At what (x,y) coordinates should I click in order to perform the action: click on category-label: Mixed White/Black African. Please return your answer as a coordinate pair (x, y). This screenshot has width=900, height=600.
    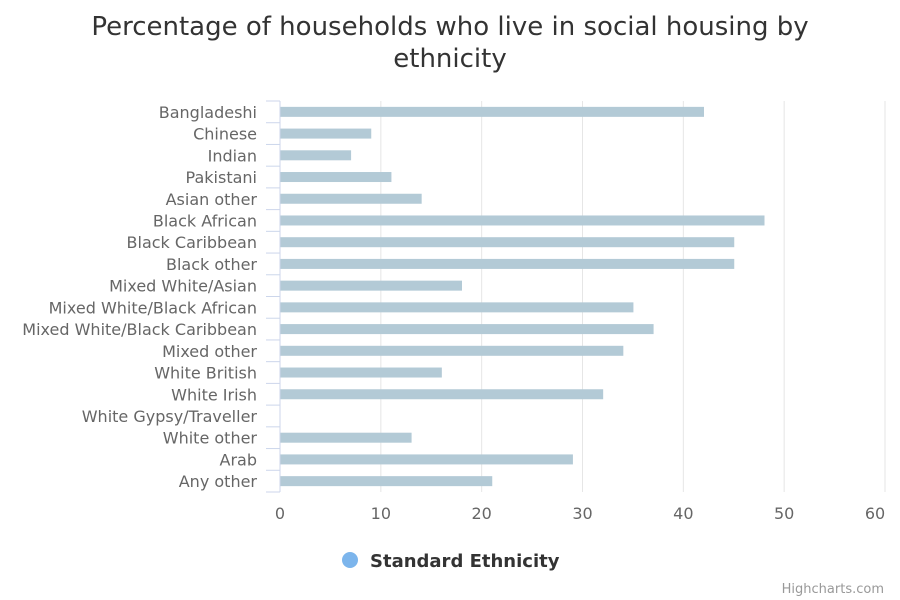
    Looking at the image, I should click on (153, 307).